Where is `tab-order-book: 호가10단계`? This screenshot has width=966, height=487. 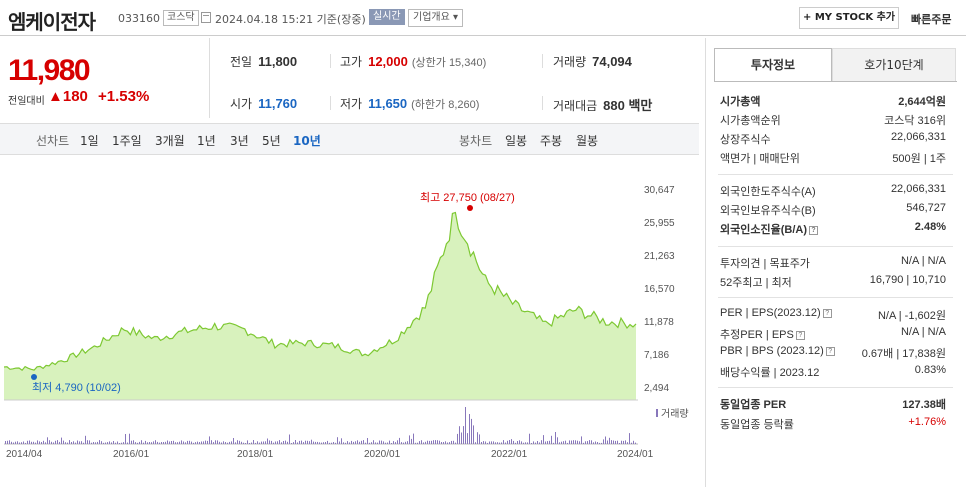 tab-order-book: 호가10단계 is located at coordinates (894, 65).